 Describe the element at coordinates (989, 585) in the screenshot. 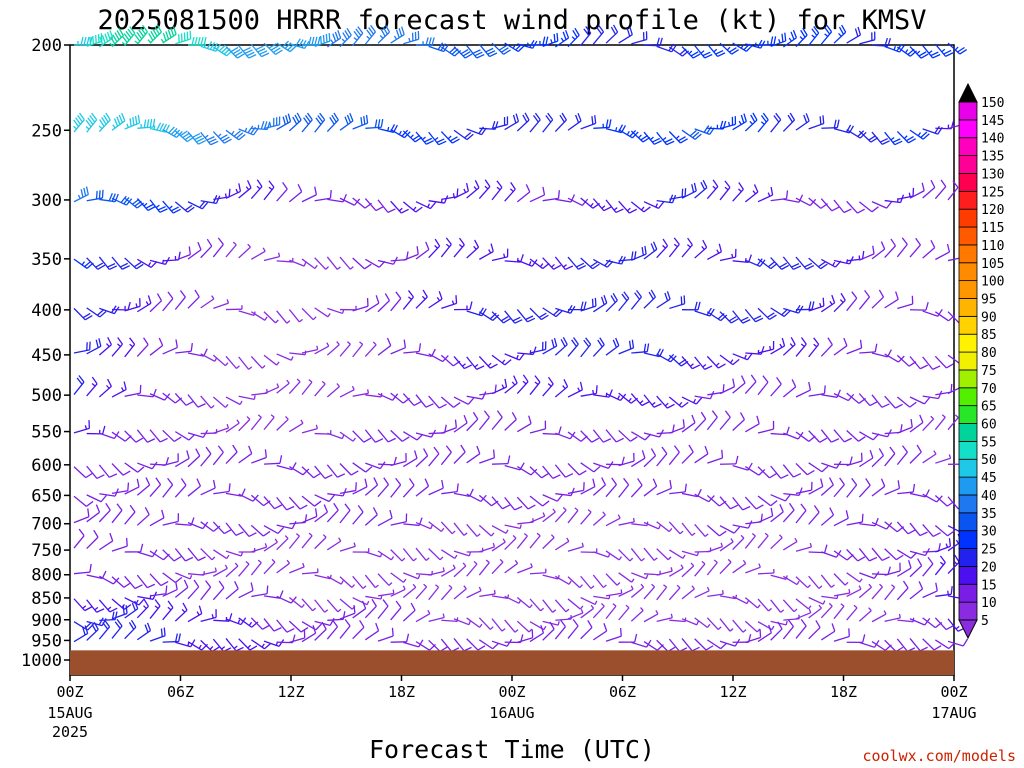

I see `colorbar-label: 15` at that location.